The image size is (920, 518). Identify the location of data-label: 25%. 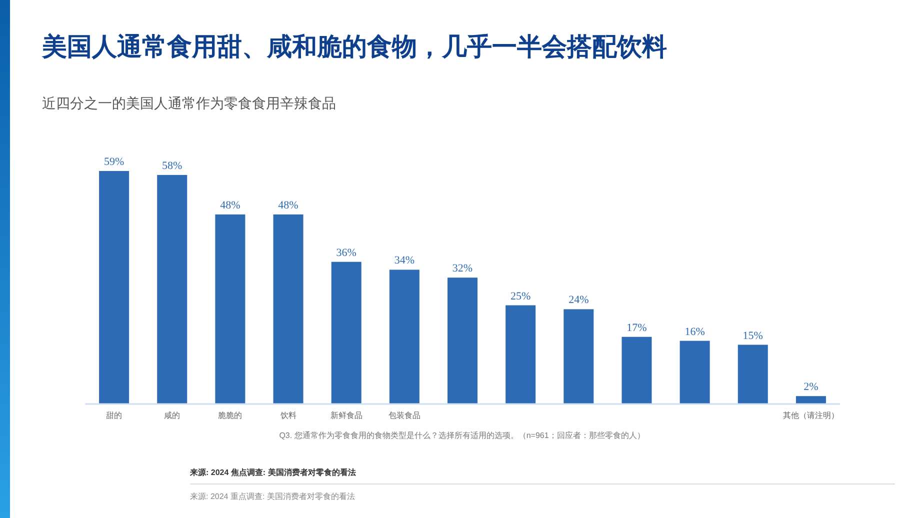
(520, 296).